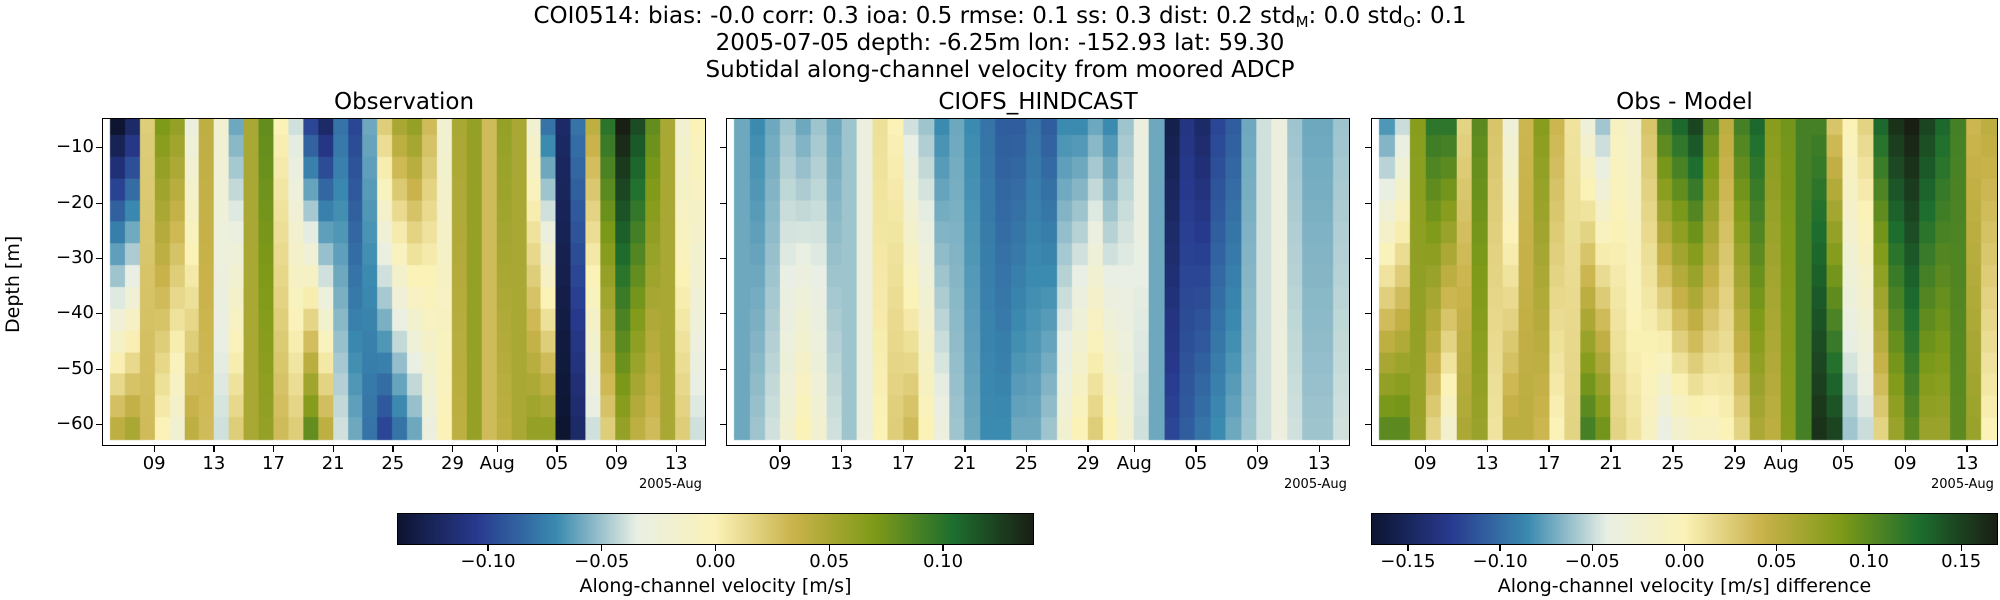 Image resolution: width=2000 pixels, height=600 pixels. Describe the element at coordinates (1356, 16) in the screenshot. I see `title-std-m-value: : 0.0 std` at that location.